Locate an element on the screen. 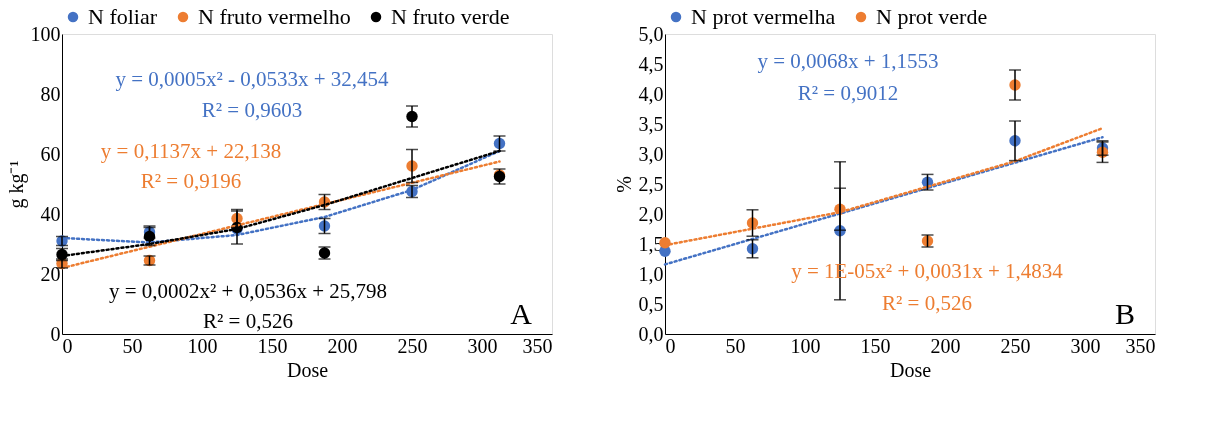  annotation: y = 0,1137x + 22,138 is located at coordinates (191, 151).